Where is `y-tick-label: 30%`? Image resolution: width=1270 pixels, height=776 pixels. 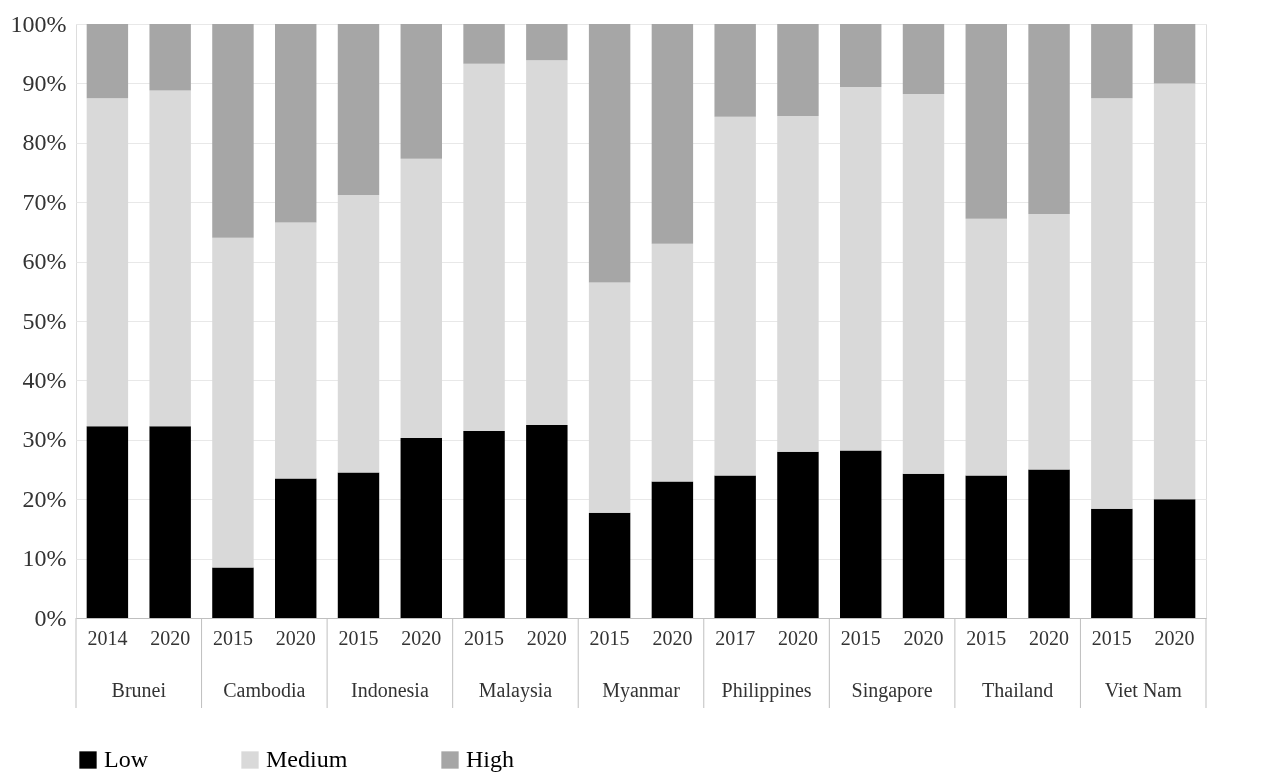 y-tick-label: 30% is located at coordinates (44, 439).